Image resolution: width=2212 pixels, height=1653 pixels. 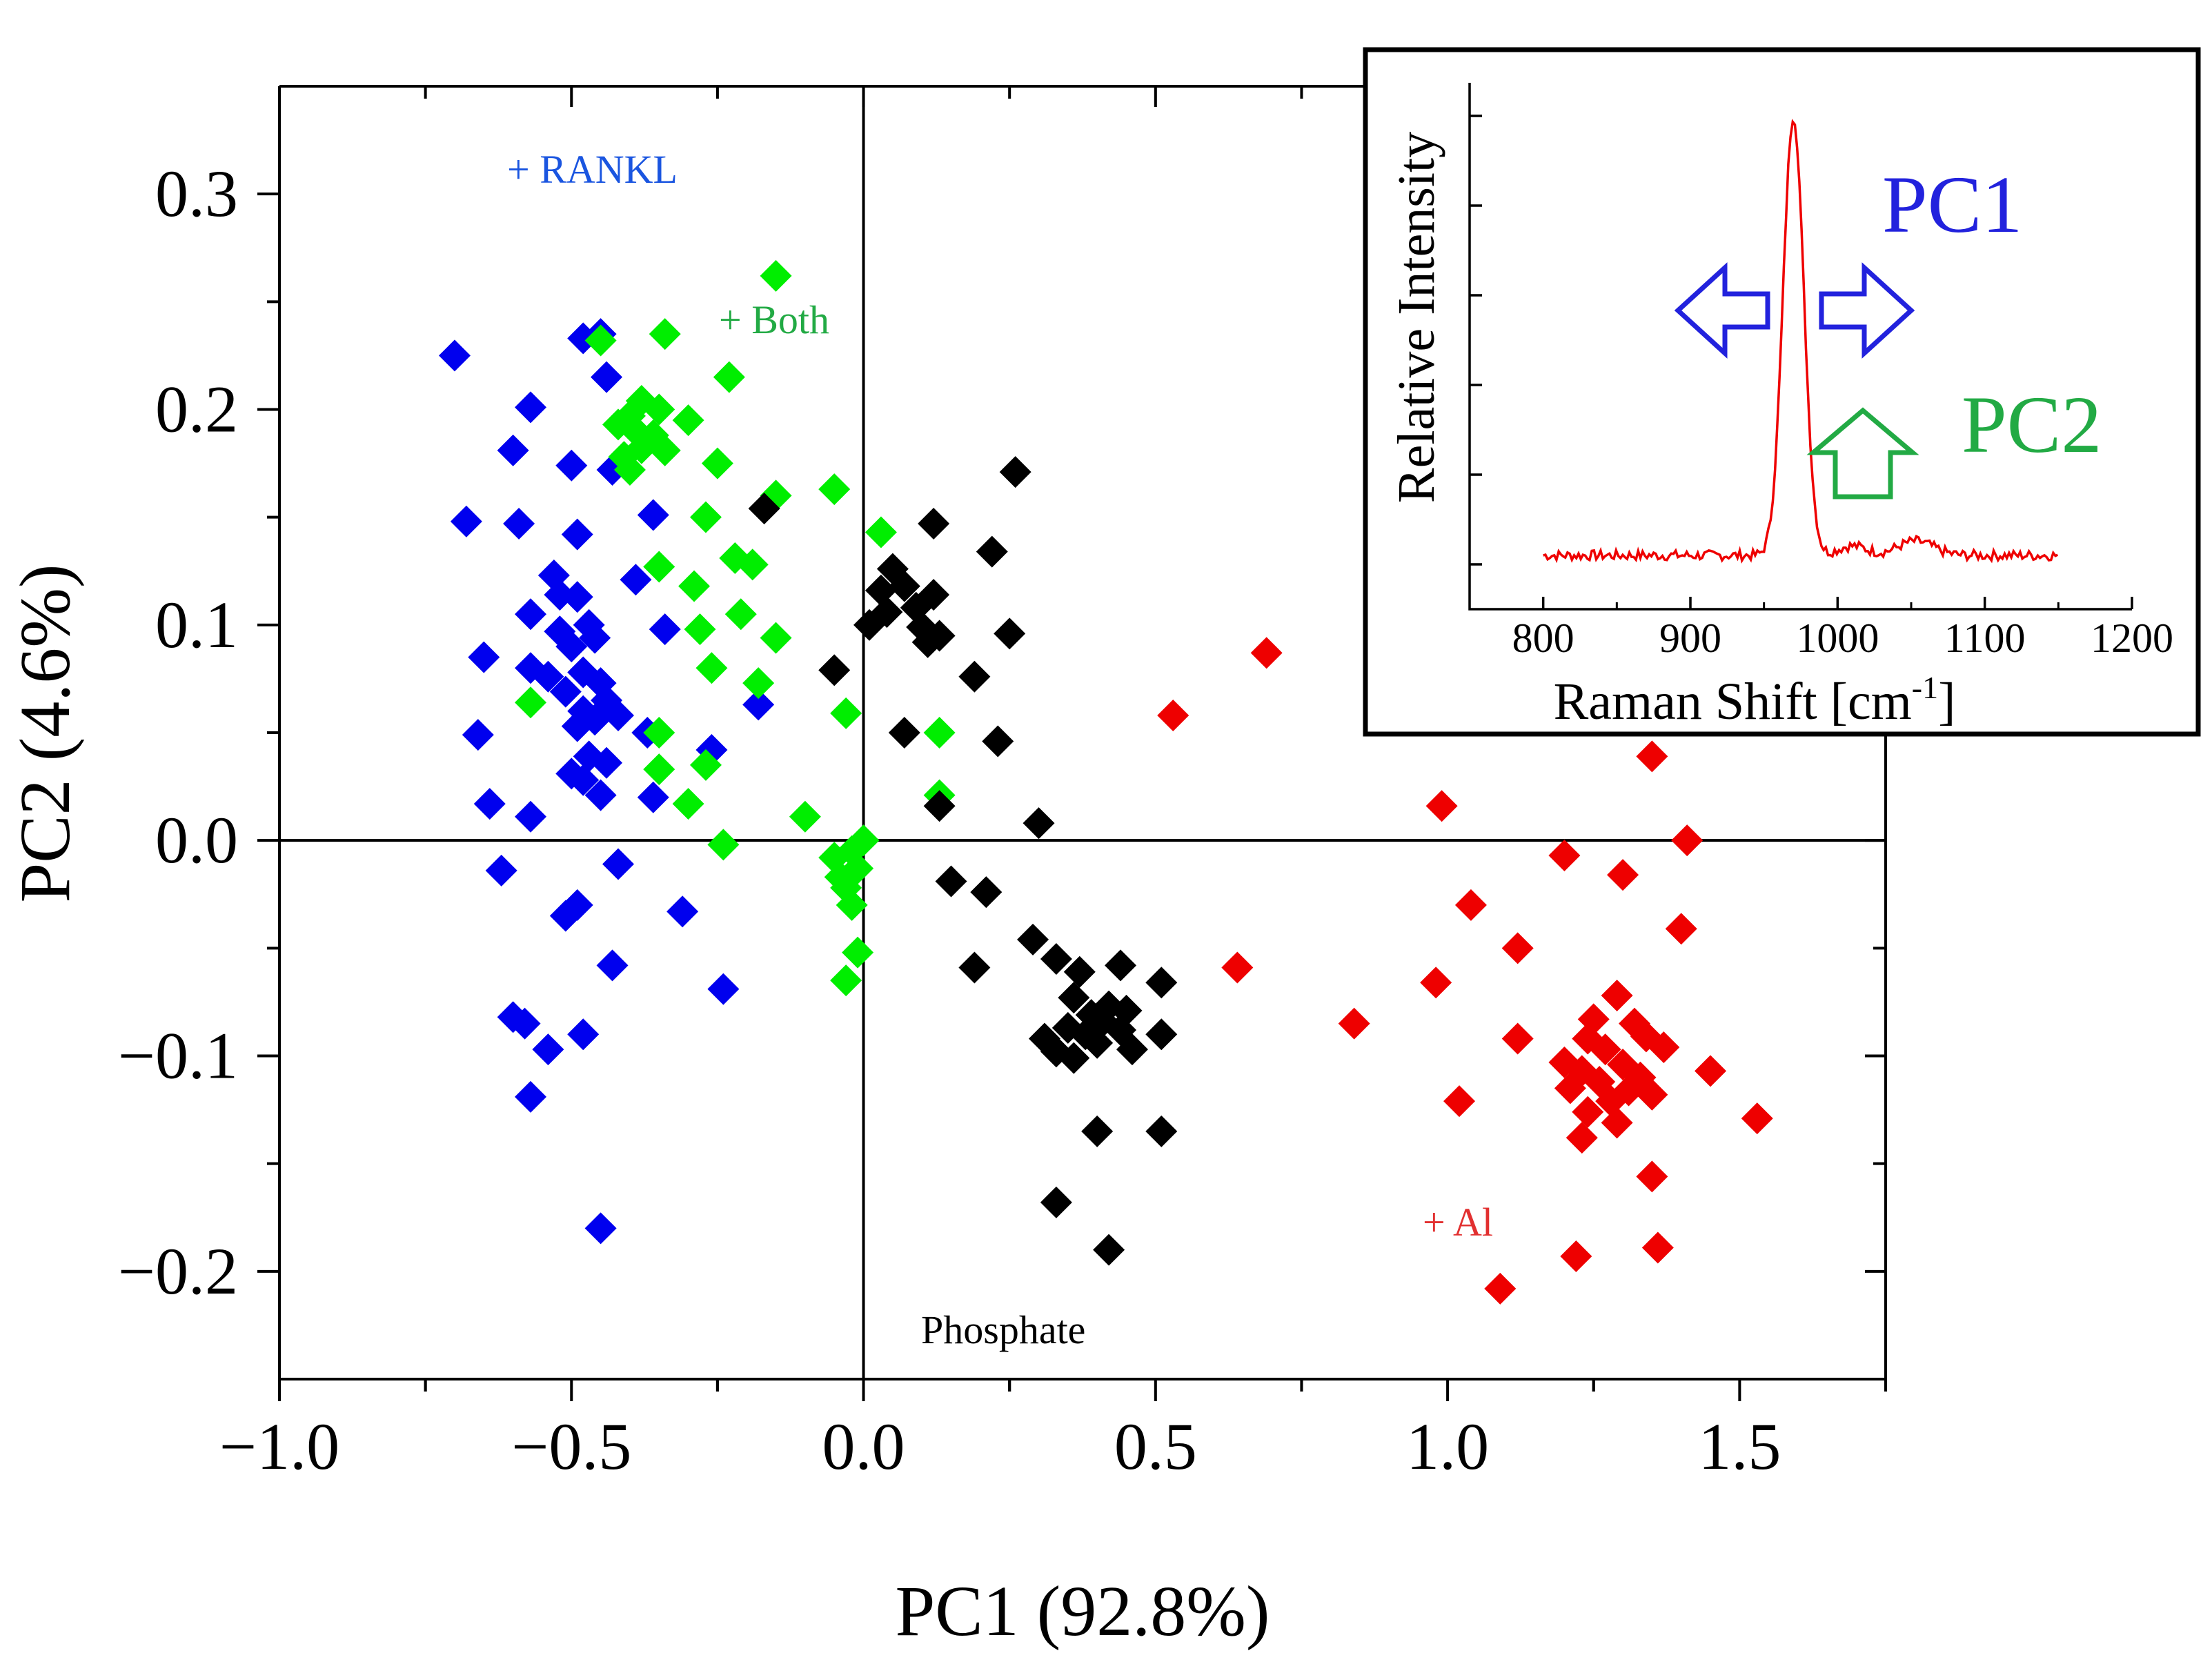 What do you see at coordinates (196, 840) in the screenshot?
I see `y-tick-label: 0.0` at bounding box center [196, 840].